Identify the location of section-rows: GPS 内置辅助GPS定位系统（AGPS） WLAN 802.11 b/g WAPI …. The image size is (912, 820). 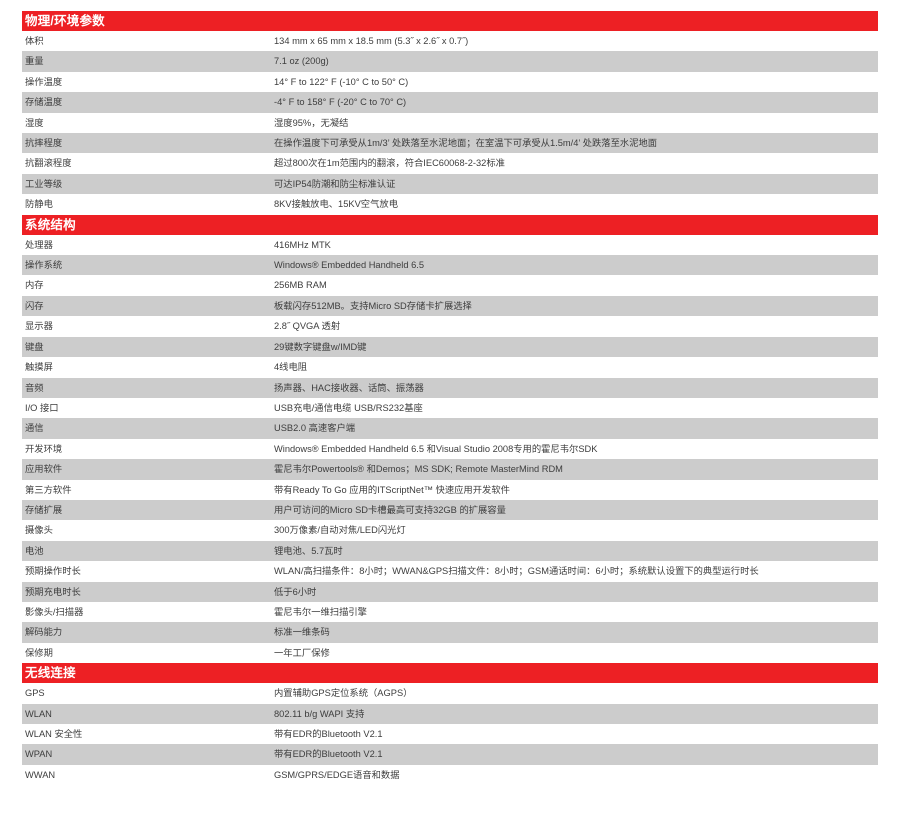
(450, 734).